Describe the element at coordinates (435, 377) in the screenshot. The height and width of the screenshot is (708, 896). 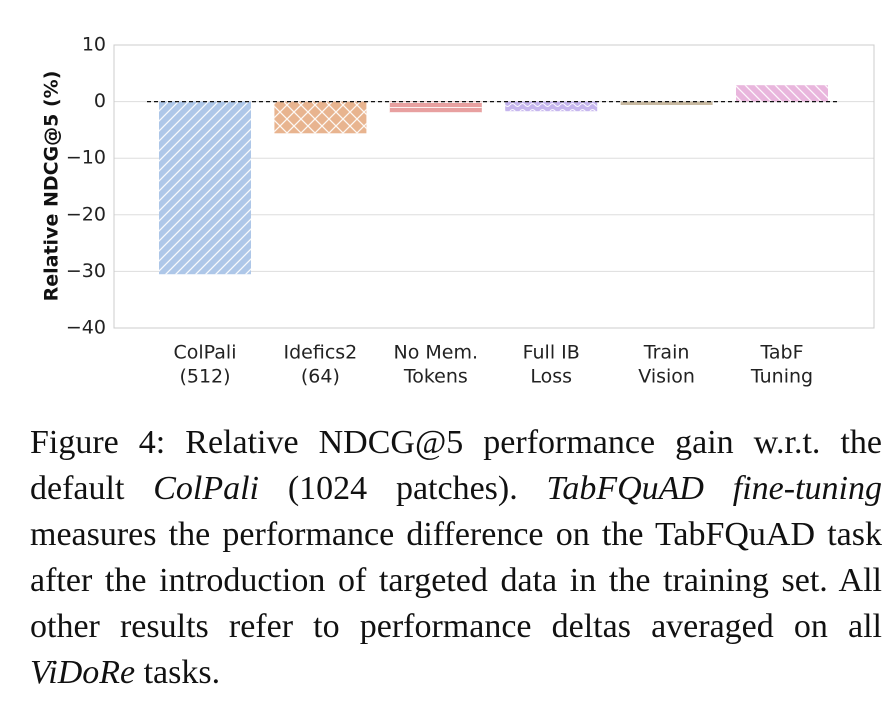
I see `x-tick-label: Tokens` at that location.